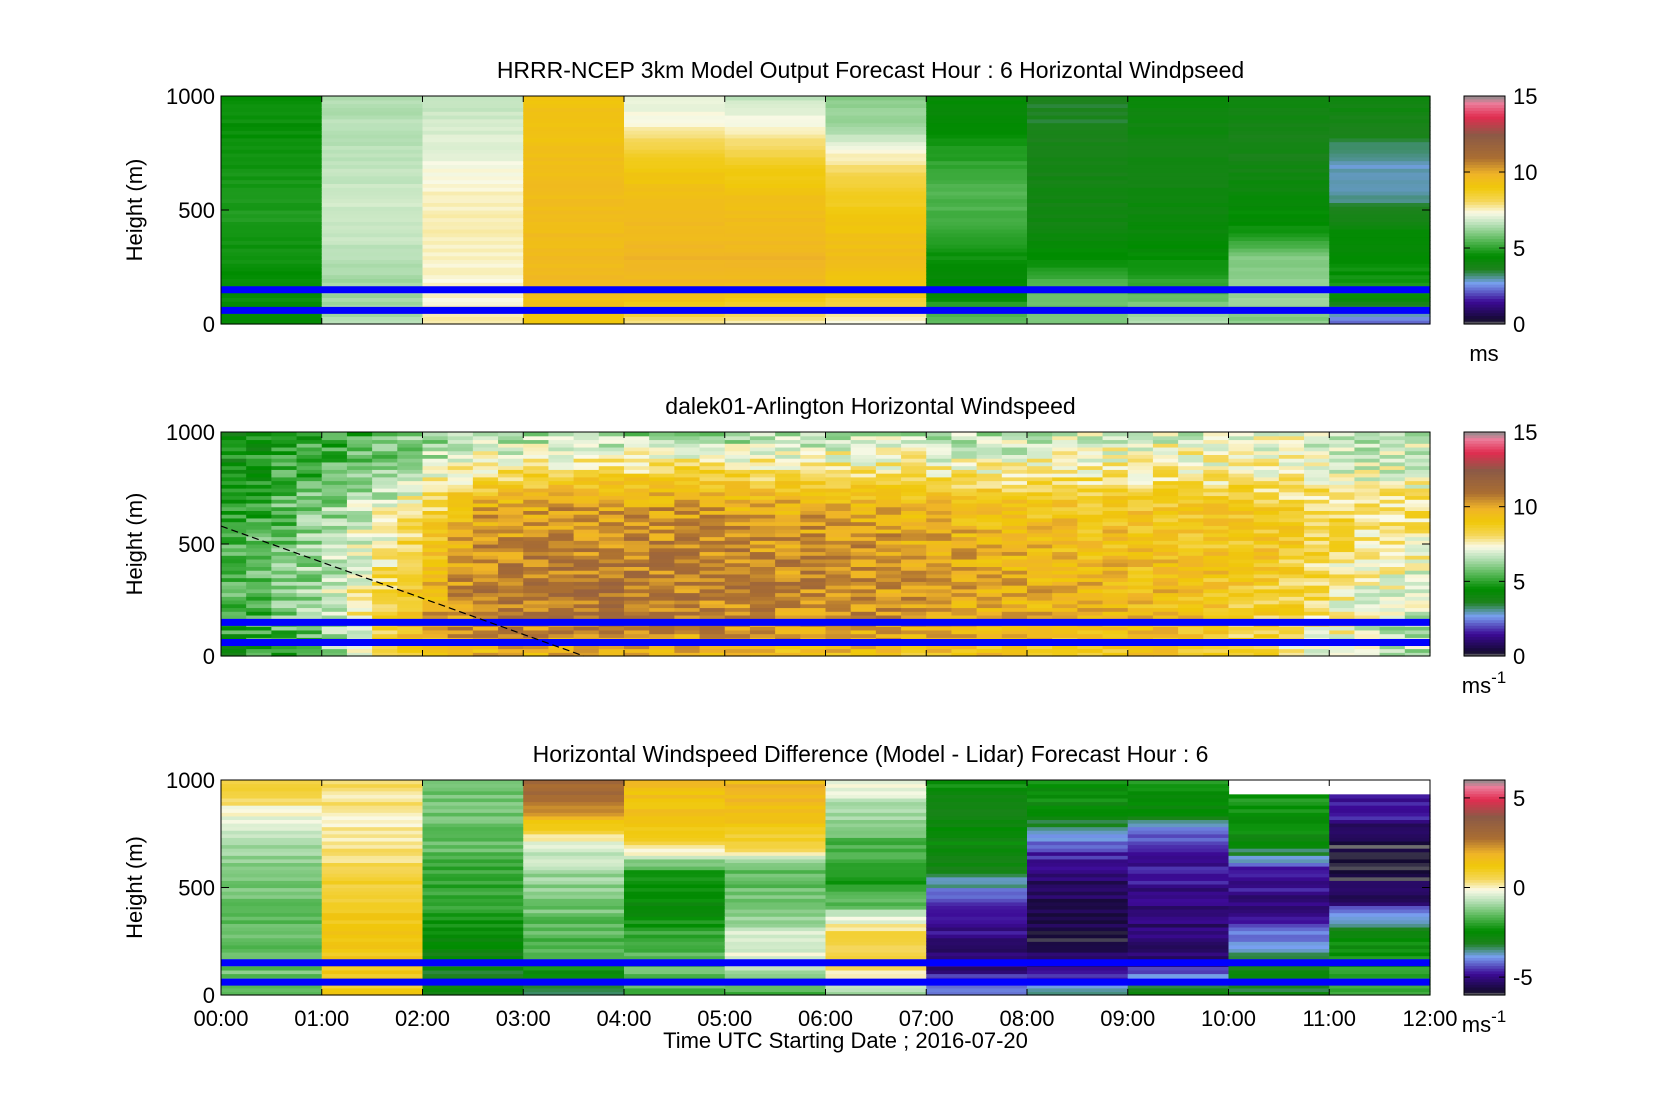 The height and width of the screenshot is (1102, 1680). What do you see at coordinates (134, 210) in the screenshot?
I see `y-axis-label: Height (m)` at bounding box center [134, 210].